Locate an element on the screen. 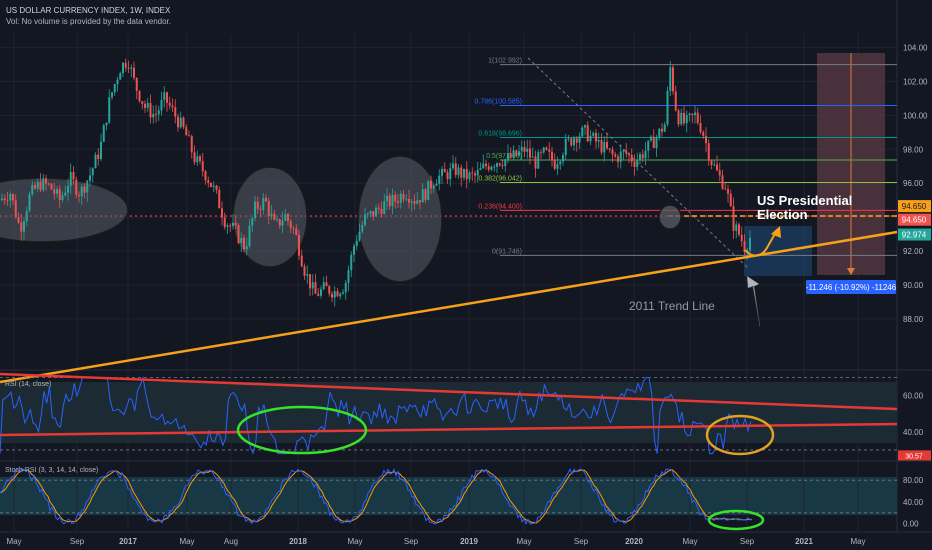  trend-line-label: 2011 Trend Line is located at coordinates (672, 306).